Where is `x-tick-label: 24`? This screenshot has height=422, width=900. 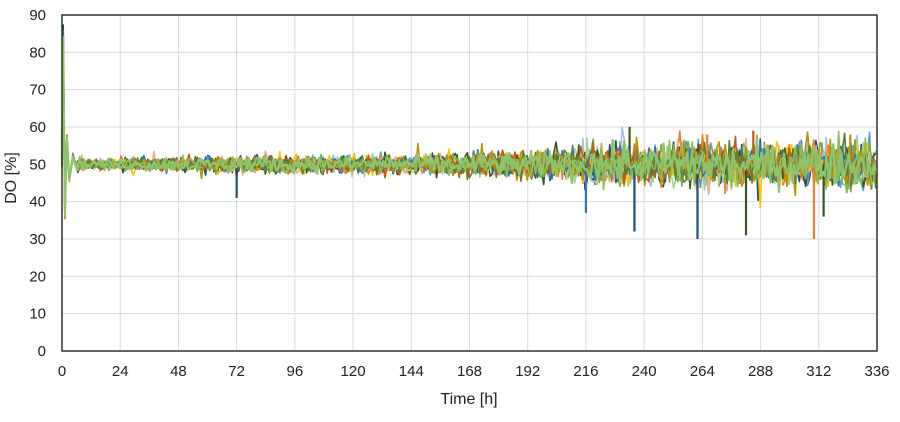
x-tick-label: 24 is located at coordinates (120, 371).